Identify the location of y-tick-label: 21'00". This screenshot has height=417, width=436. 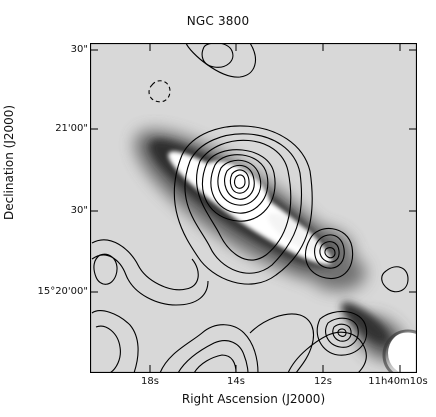
(71, 128).